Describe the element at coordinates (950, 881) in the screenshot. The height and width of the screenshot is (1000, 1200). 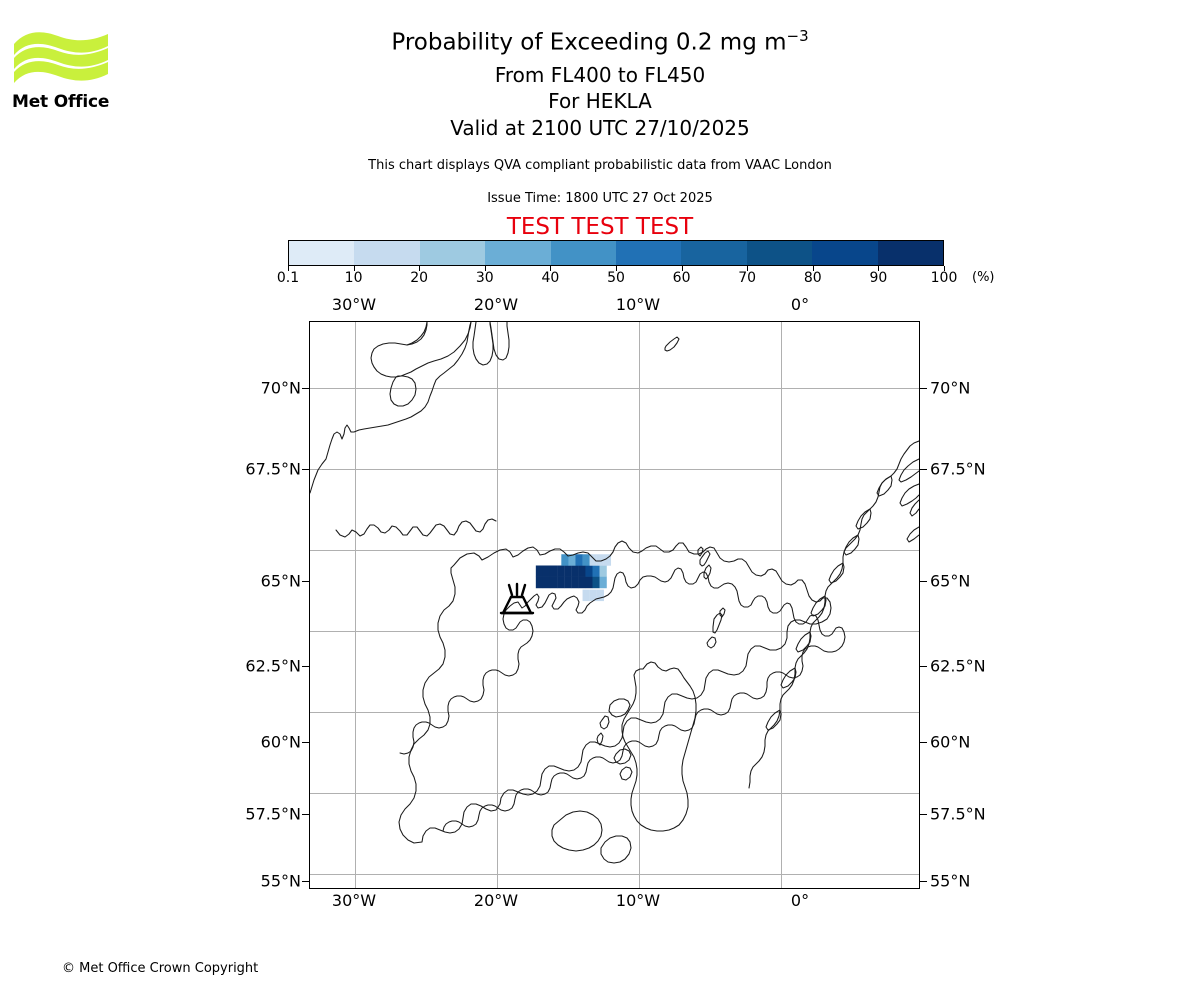
I see `lat-label-right-55n: 55°N` at that location.